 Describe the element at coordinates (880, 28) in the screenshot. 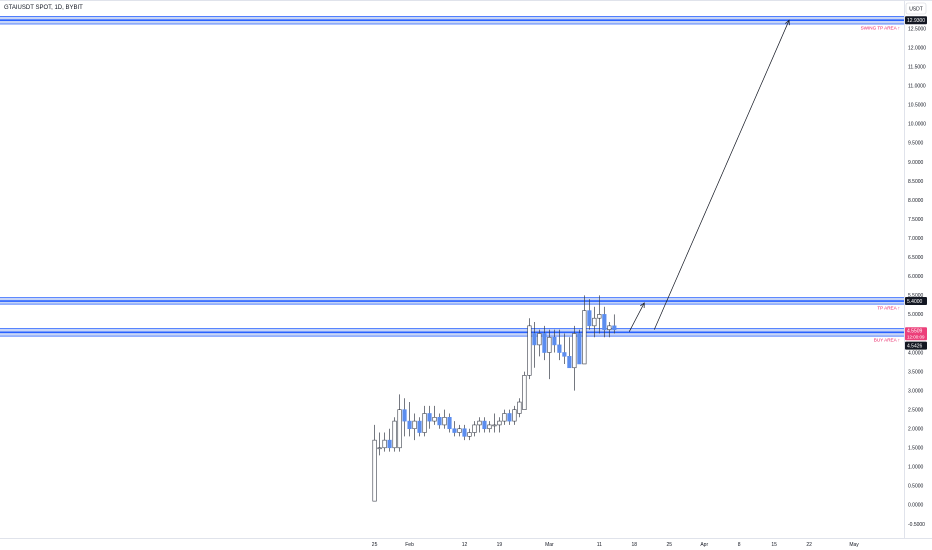

I see `zone-label: SWING TP AREA ↑` at that location.